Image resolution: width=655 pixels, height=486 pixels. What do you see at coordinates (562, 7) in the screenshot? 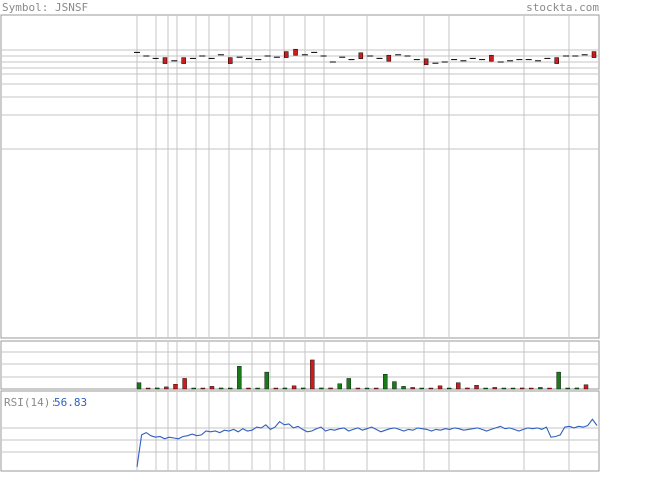
I see `brand-link: stockta.com` at bounding box center [562, 7].